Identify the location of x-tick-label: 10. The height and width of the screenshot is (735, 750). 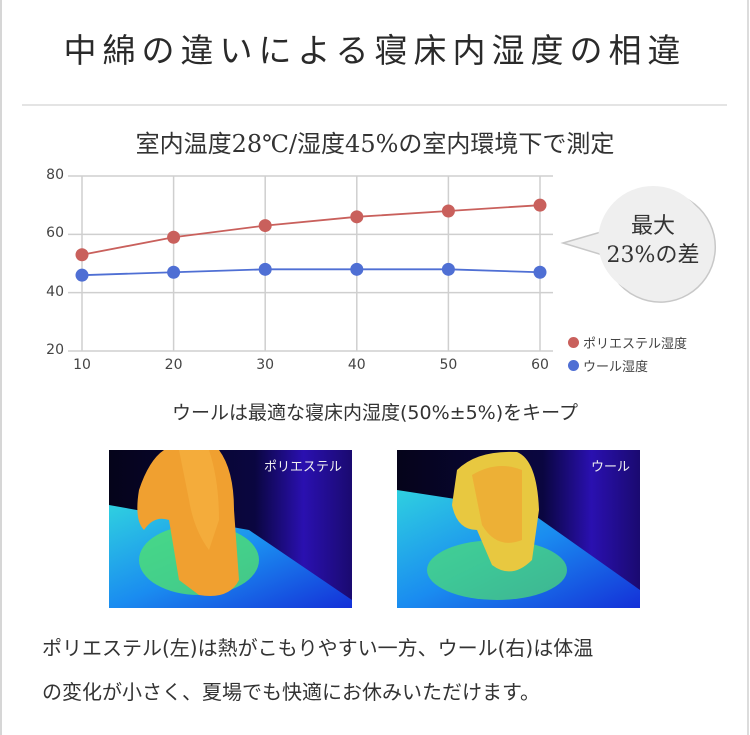
(82, 365).